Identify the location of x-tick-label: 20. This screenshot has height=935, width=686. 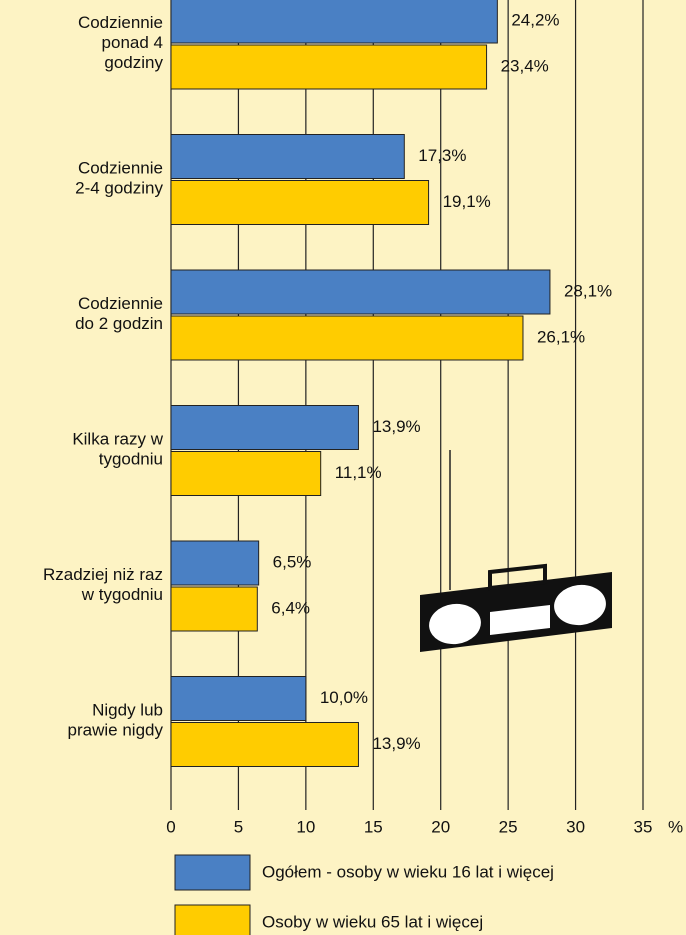
(440, 826).